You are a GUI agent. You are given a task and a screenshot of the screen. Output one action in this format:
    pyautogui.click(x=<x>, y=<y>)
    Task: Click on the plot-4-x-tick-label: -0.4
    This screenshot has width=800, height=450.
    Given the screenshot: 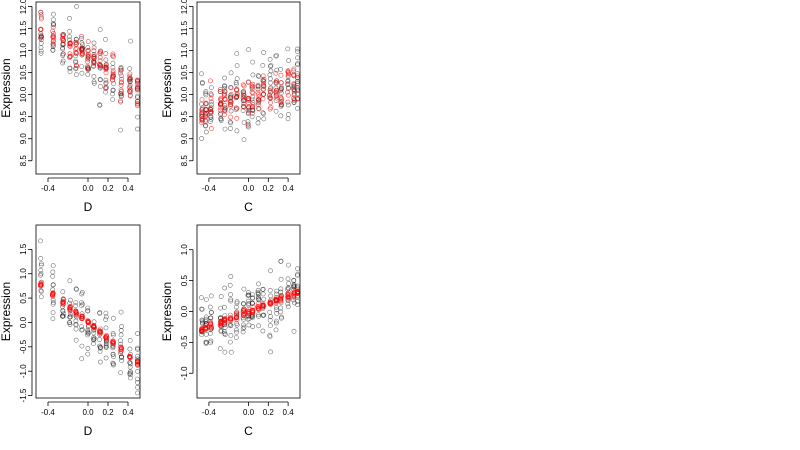 What is the action you would take?
    pyautogui.click(x=209, y=412)
    